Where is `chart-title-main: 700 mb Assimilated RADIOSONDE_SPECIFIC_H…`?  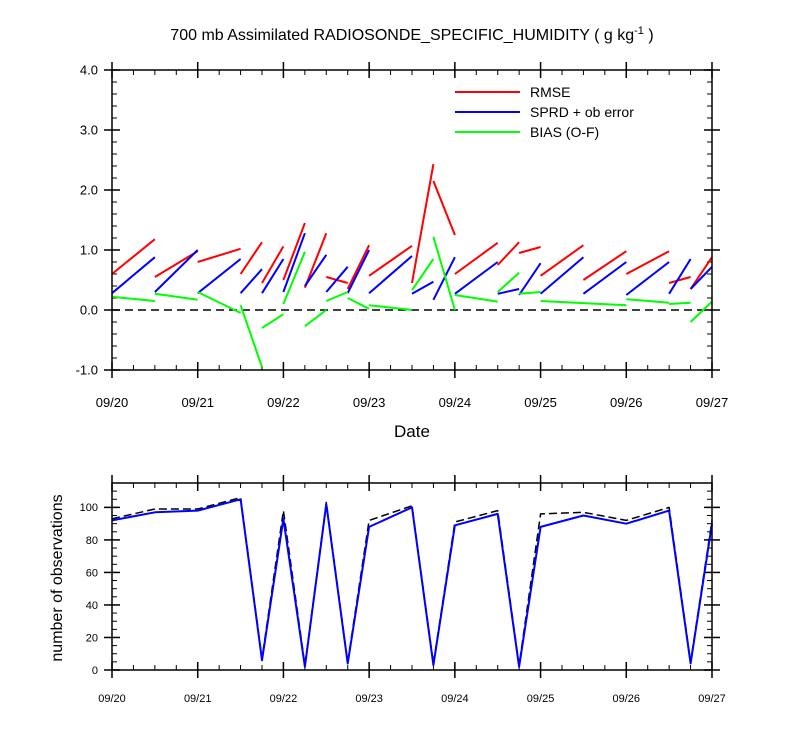
chart-title-main: 700 mb Assimilated RADIOSONDE_SPECIFIC_H… is located at coordinates (402, 35).